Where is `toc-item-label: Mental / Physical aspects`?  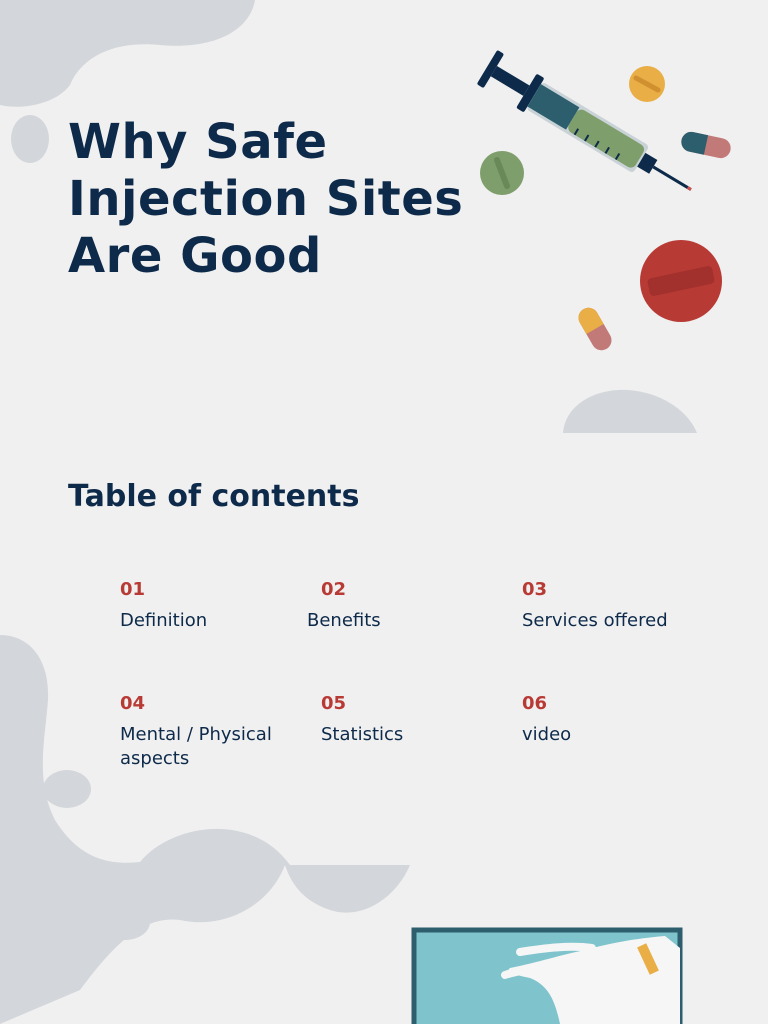 toc-item-label: Mental / Physical aspects is located at coordinates (196, 746).